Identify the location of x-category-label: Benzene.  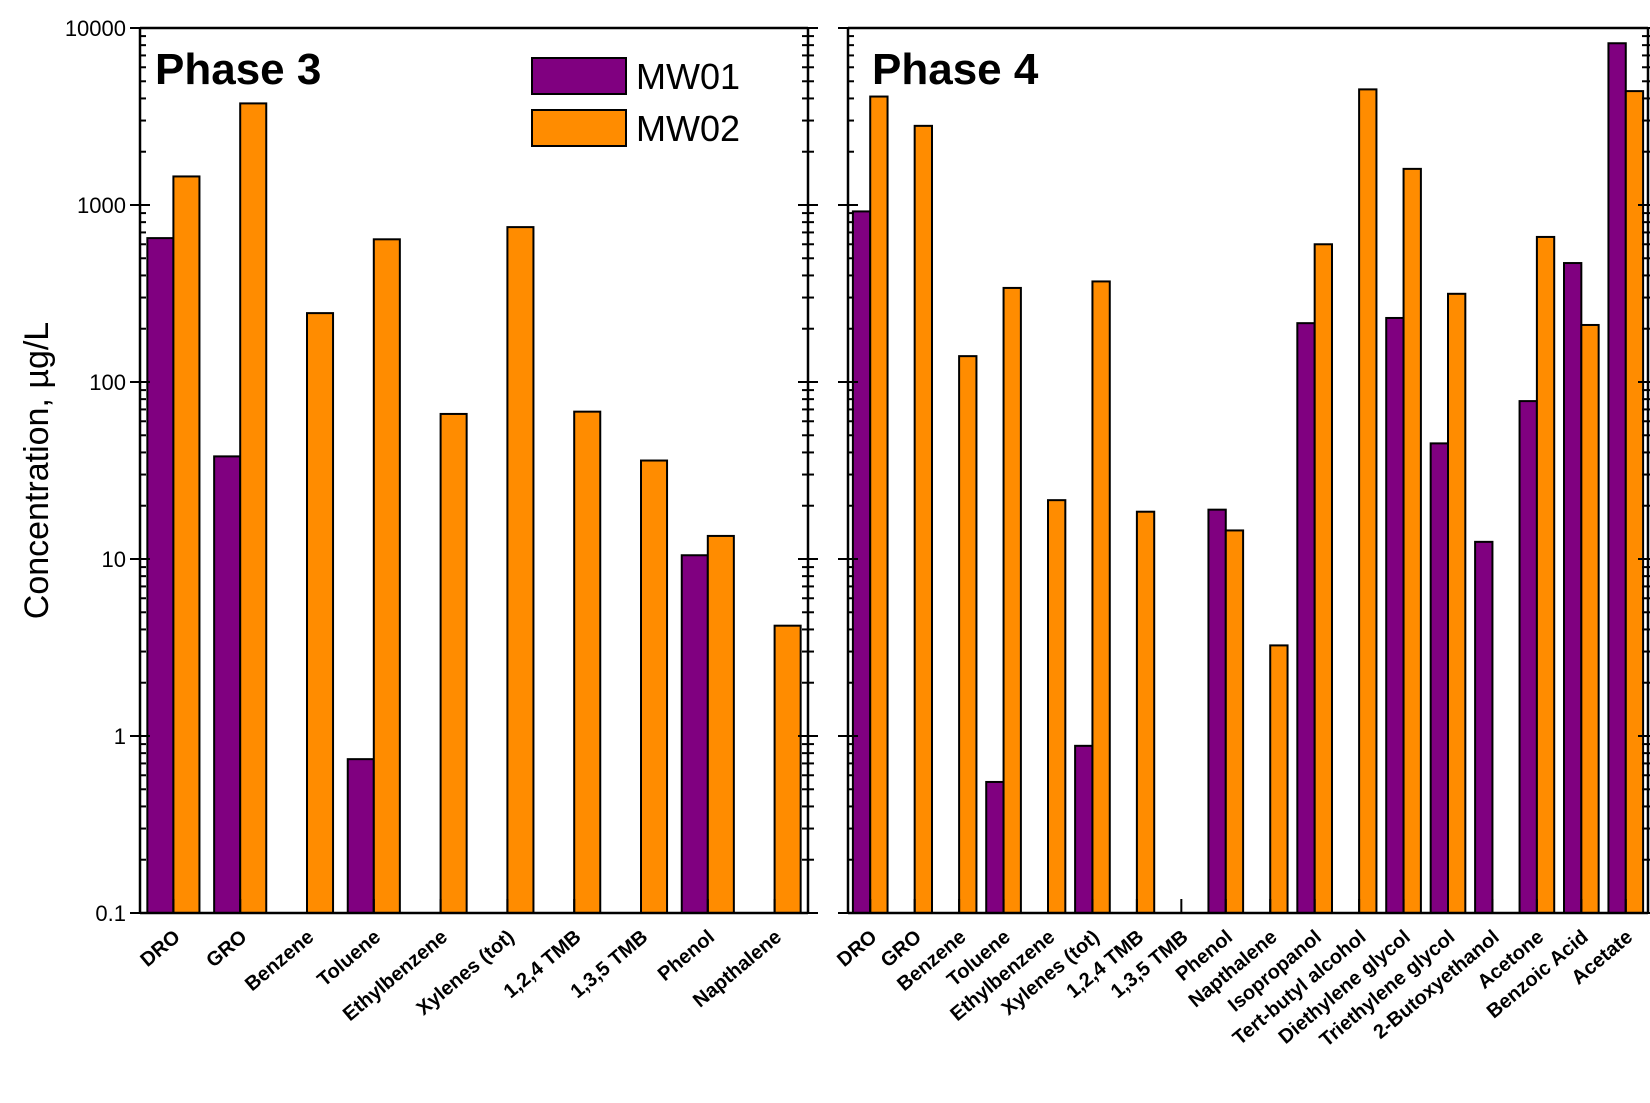
(279, 961).